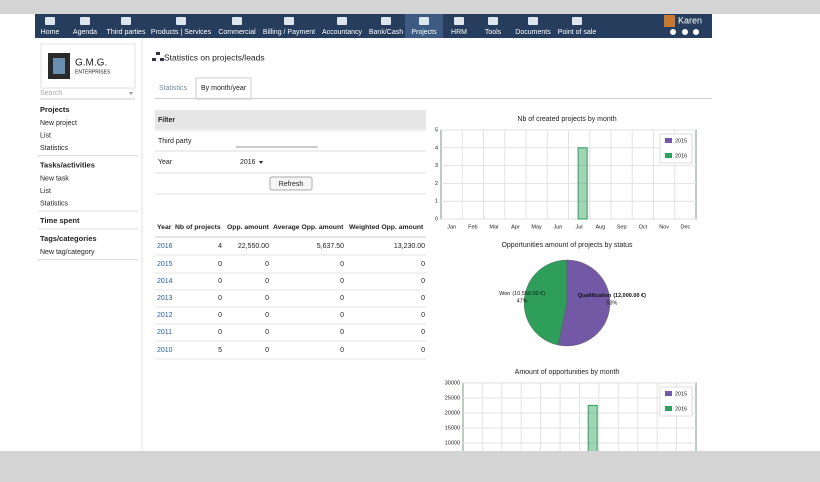  I want to click on nav-item: Tools, so click(493, 32).